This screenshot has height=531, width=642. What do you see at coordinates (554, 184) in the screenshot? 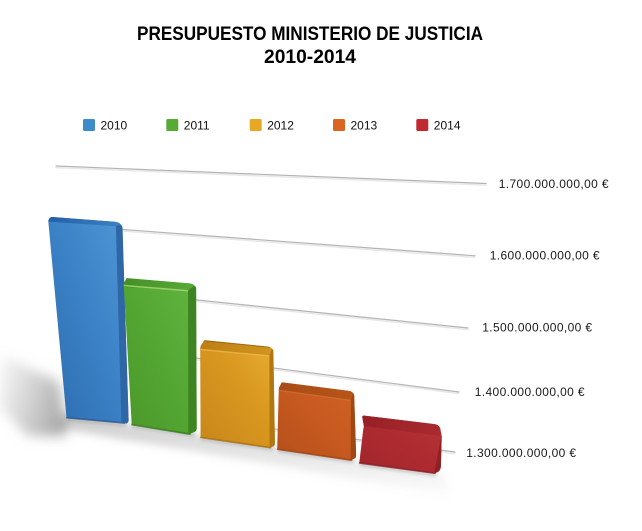
I see `svg-text: 1.700.000.000,00 €` at bounding box center [554, 184].